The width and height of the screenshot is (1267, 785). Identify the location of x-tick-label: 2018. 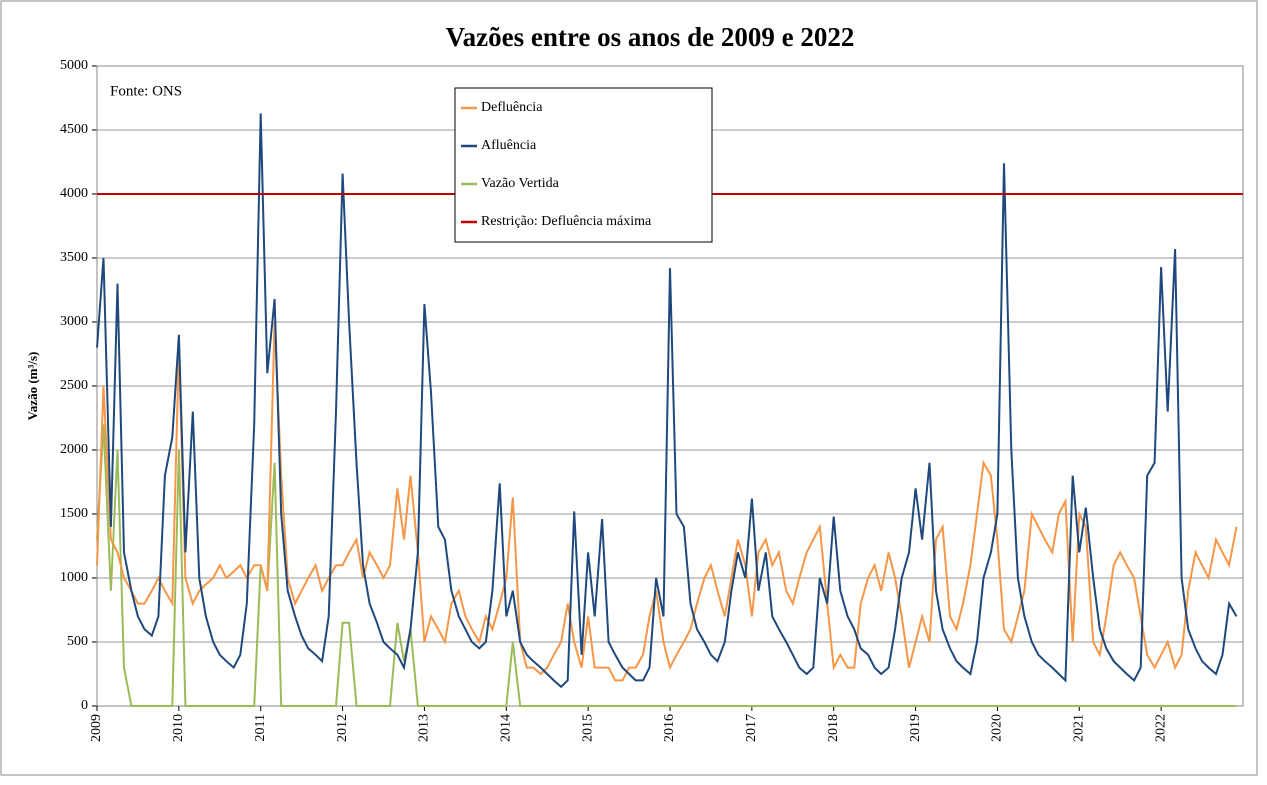
(833, 728).